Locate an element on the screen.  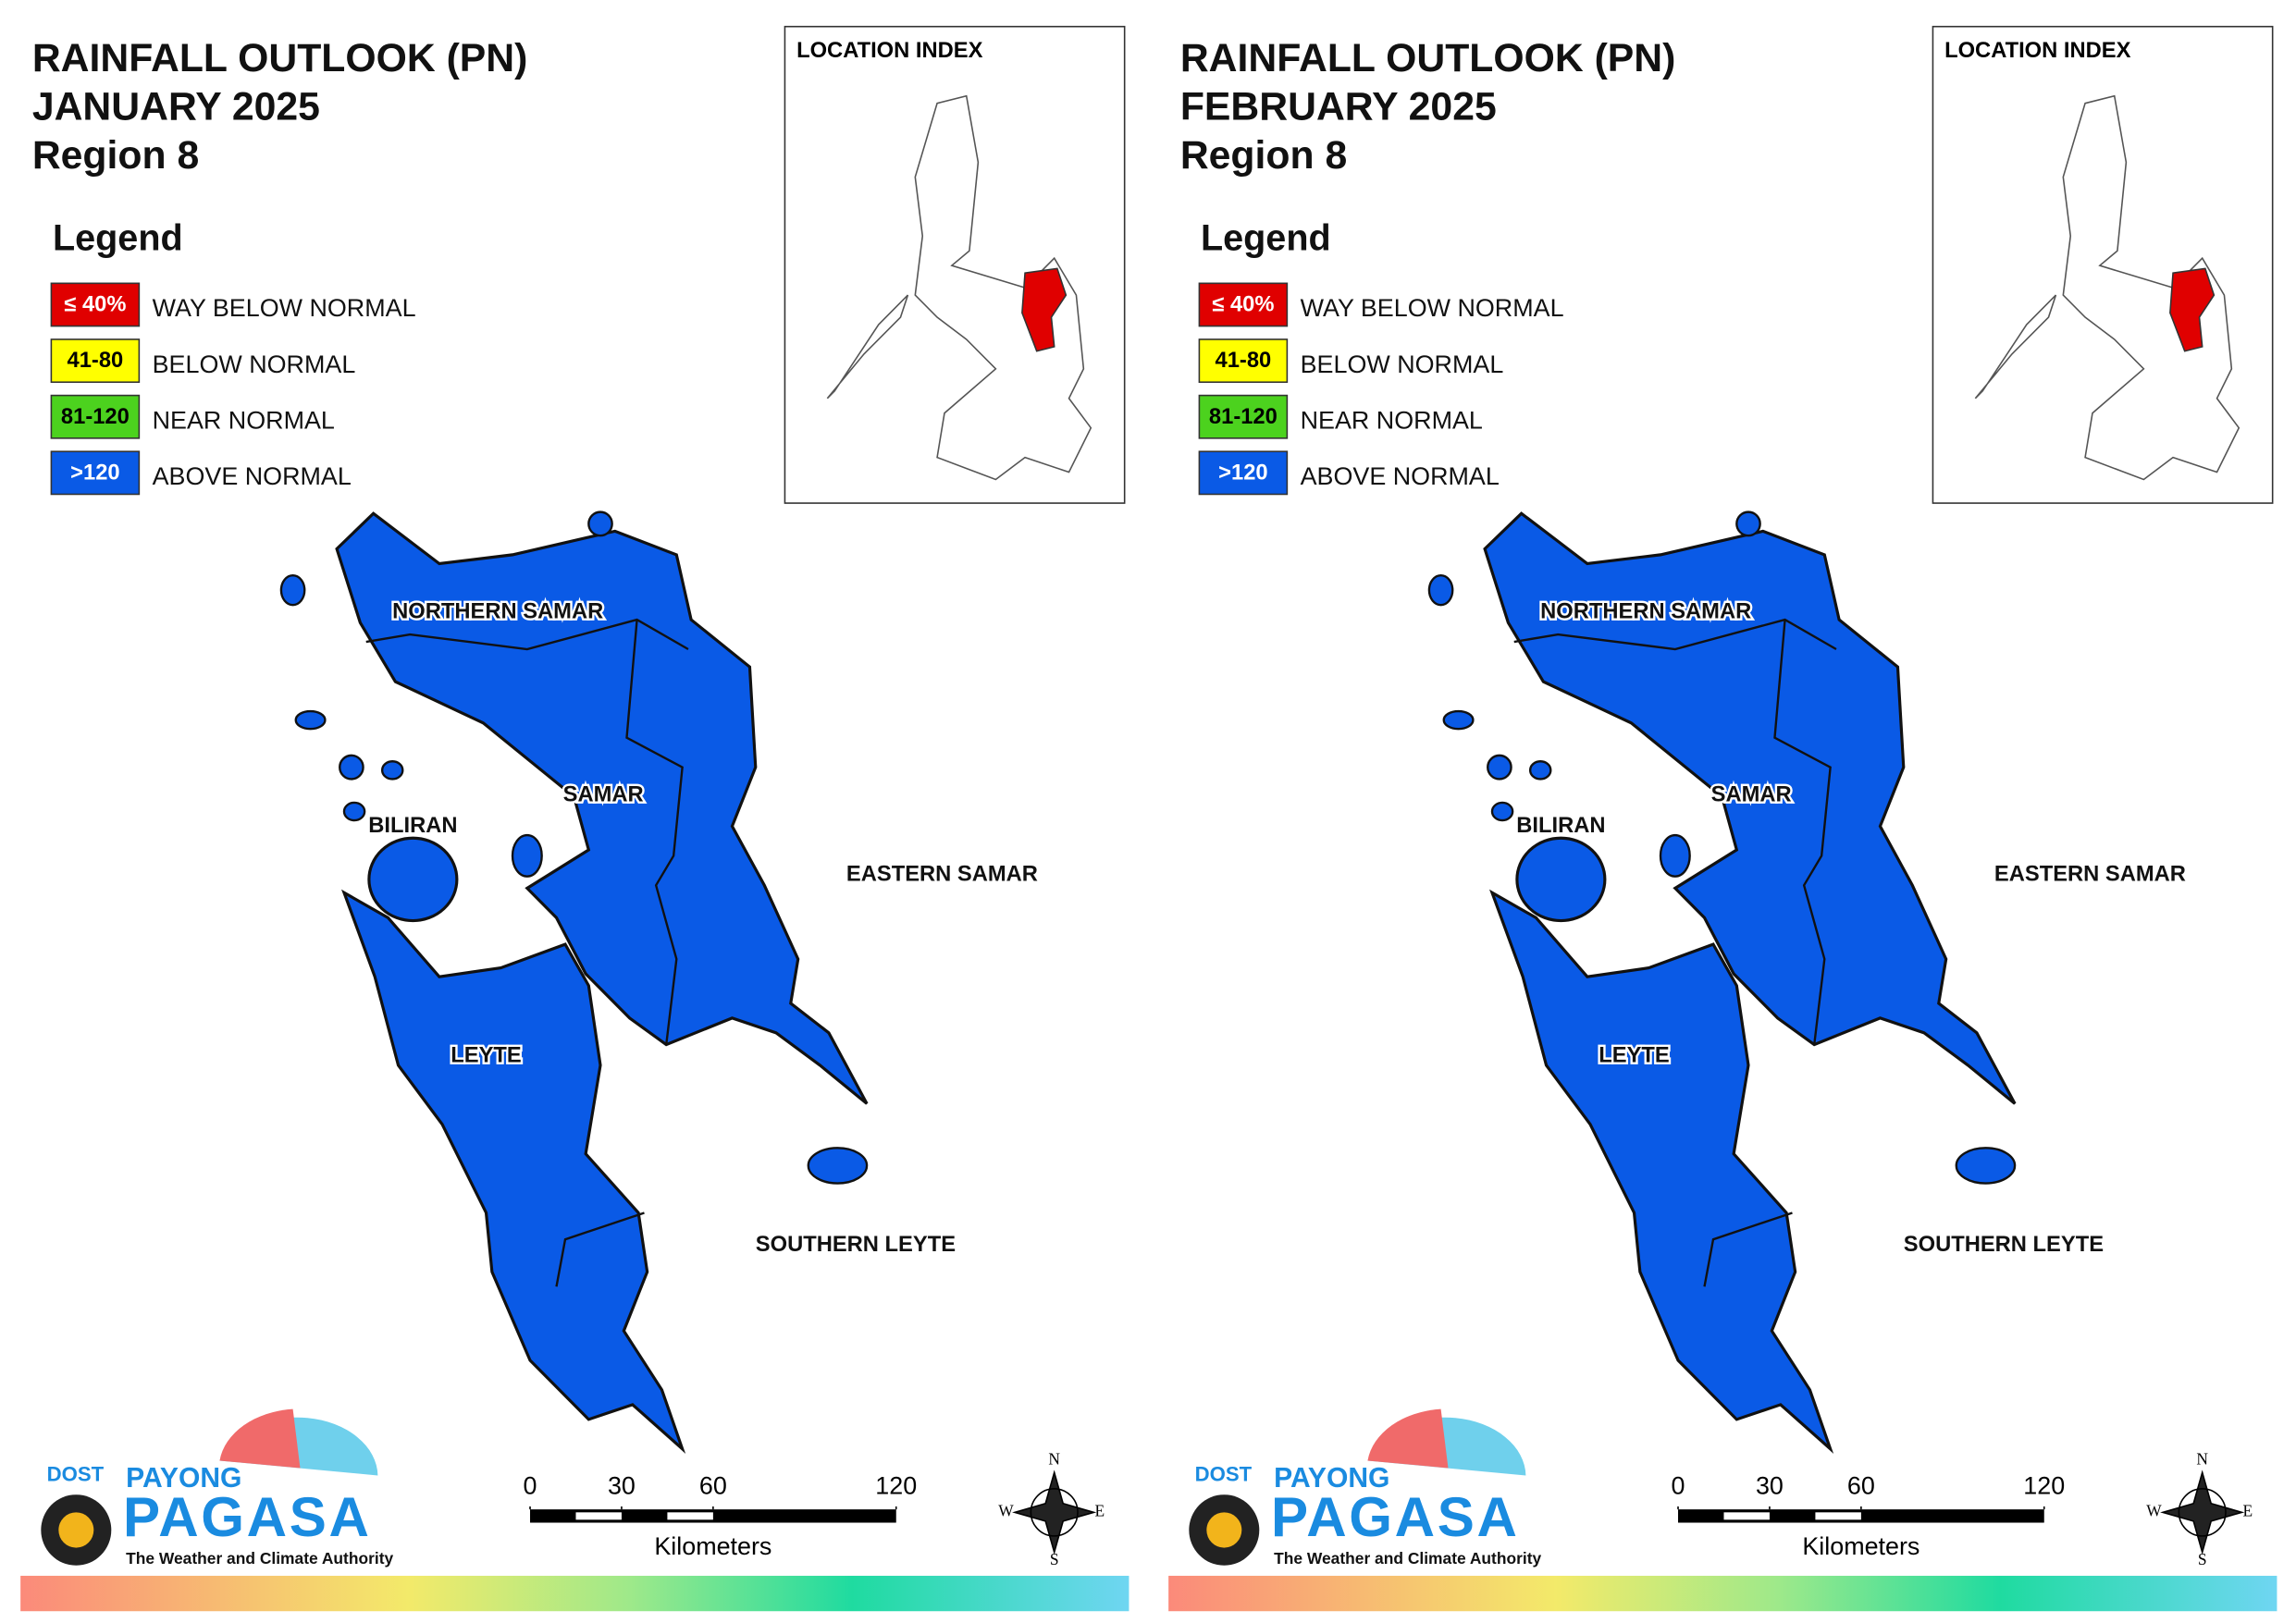
map-title: FEBRUARY 2025 is located at coordinates (1338, 106).